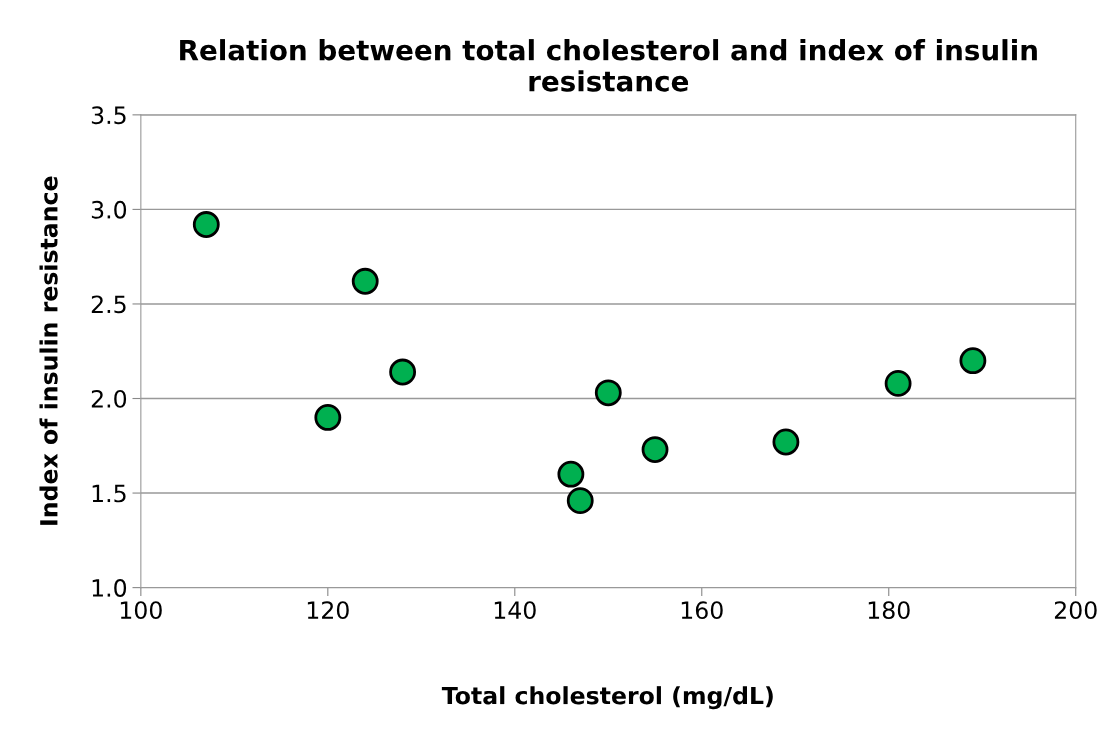 This screenshot has height=741, width=1109. Describe the element at coordinates (48, 350) in the screenshot. I see `y-axis-title: Index of insulin resistance` at that location.